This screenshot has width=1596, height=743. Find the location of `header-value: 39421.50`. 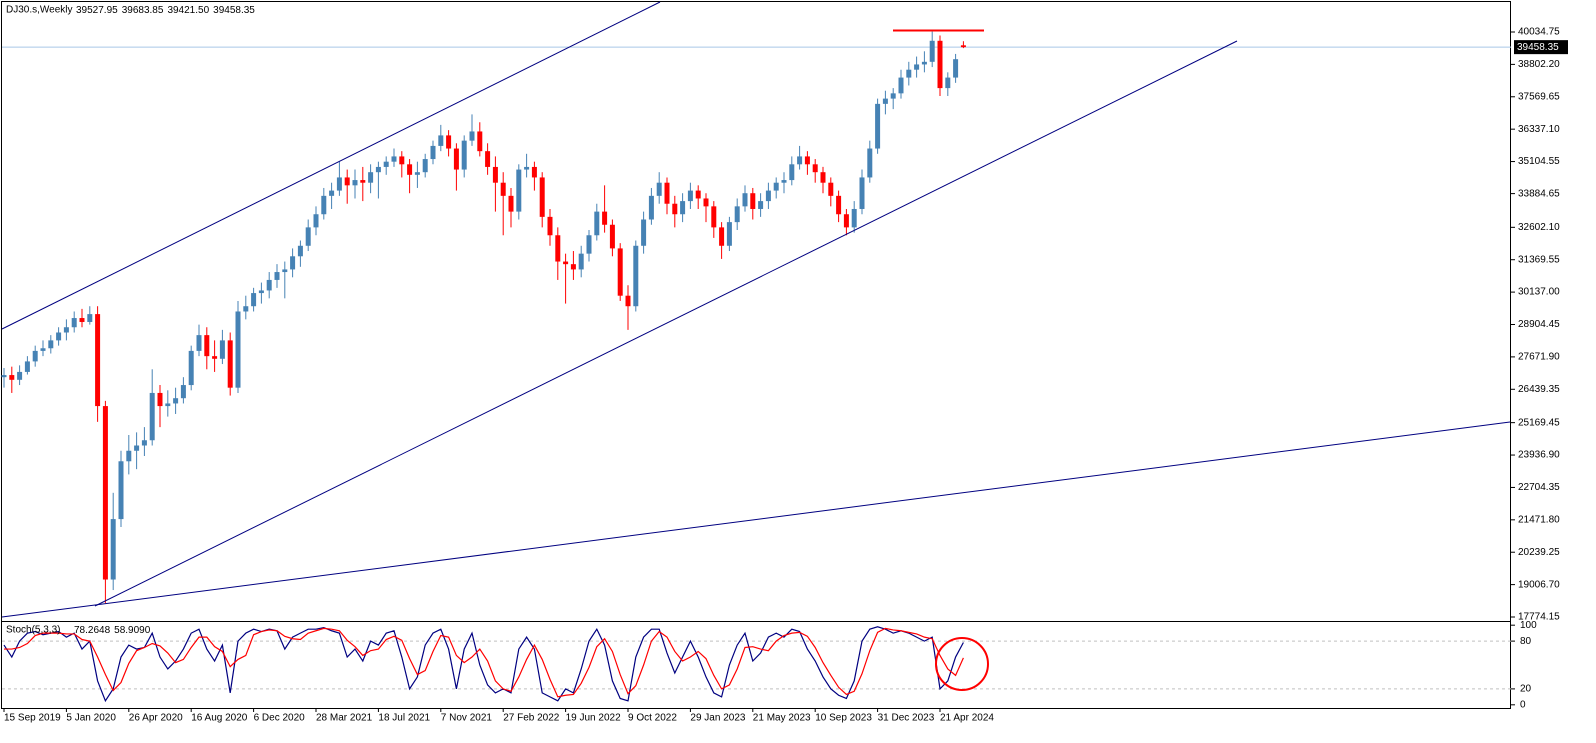

header-value: 39421.50 is located at coordinates (188, 10).